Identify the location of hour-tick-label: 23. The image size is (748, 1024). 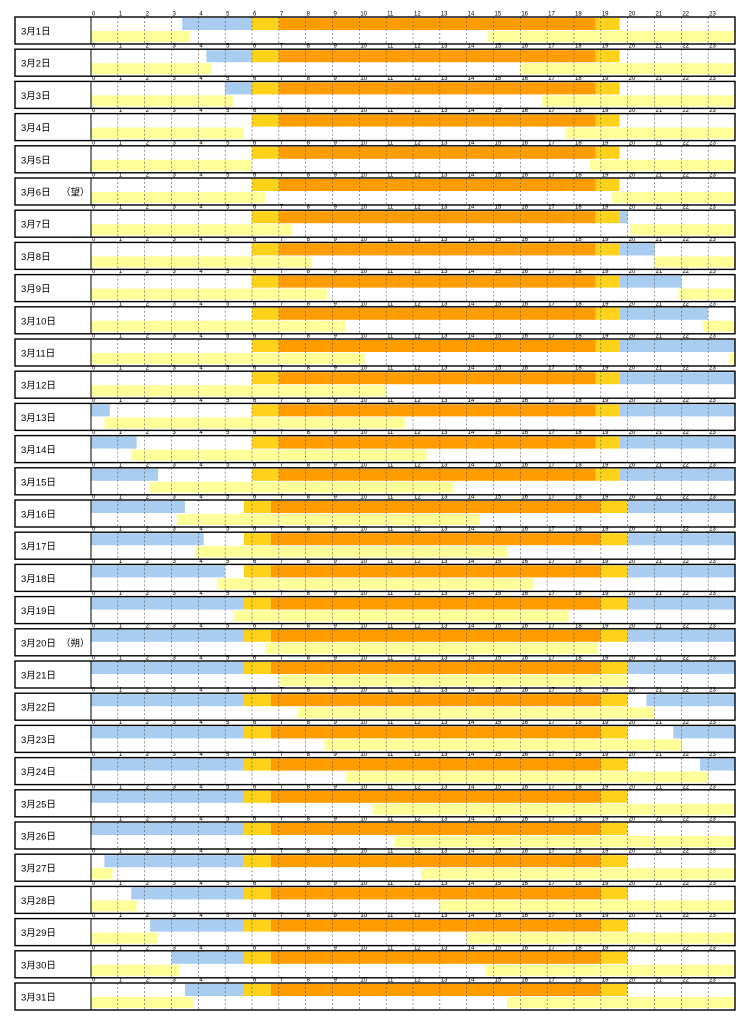
(712, 433).